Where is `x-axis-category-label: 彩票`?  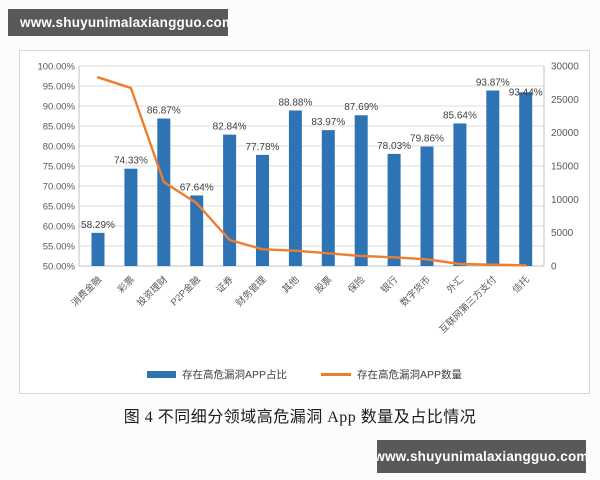
x-axis-category-label: 彩票 is located at coordinates (127, 285).